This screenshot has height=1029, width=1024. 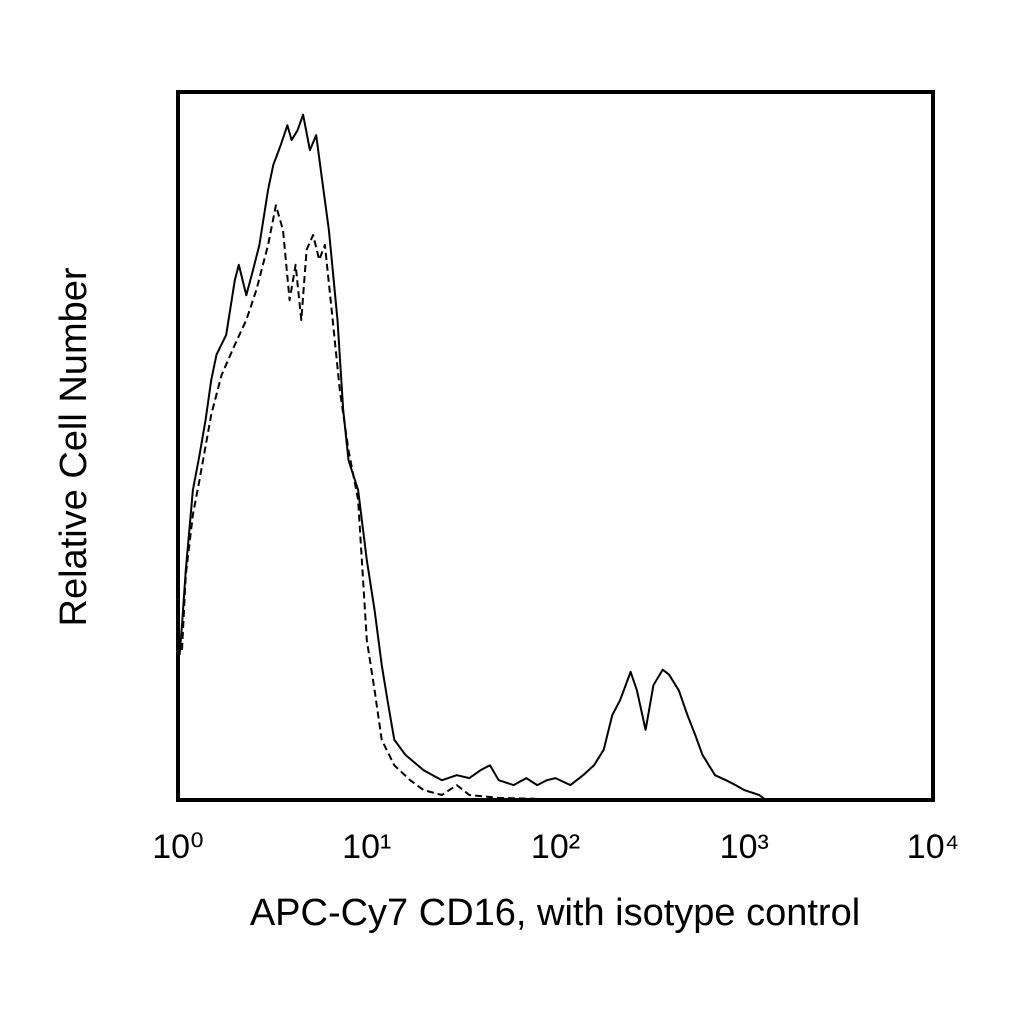 I want to click on y-axis-label: Relative Cell Number, so click(x=74, y=446).